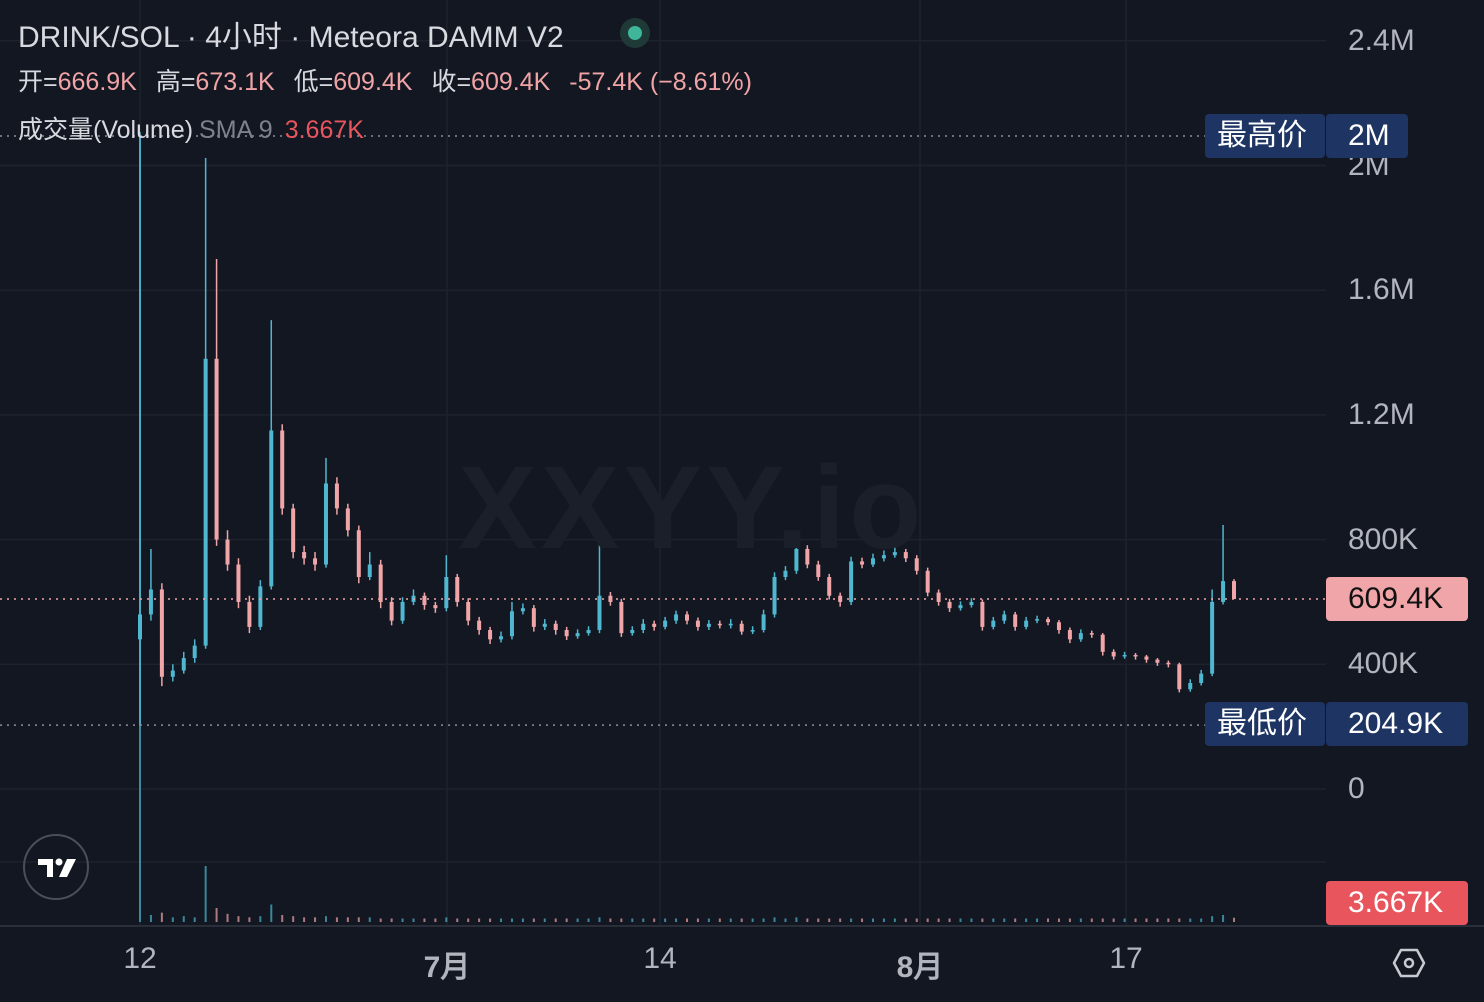 This screenshot has height=1002, width=1484. What do you see at coordinates (97, 82) in the screenshot?
I see `open-value: 666.9K` at bounding box center [97, 82].